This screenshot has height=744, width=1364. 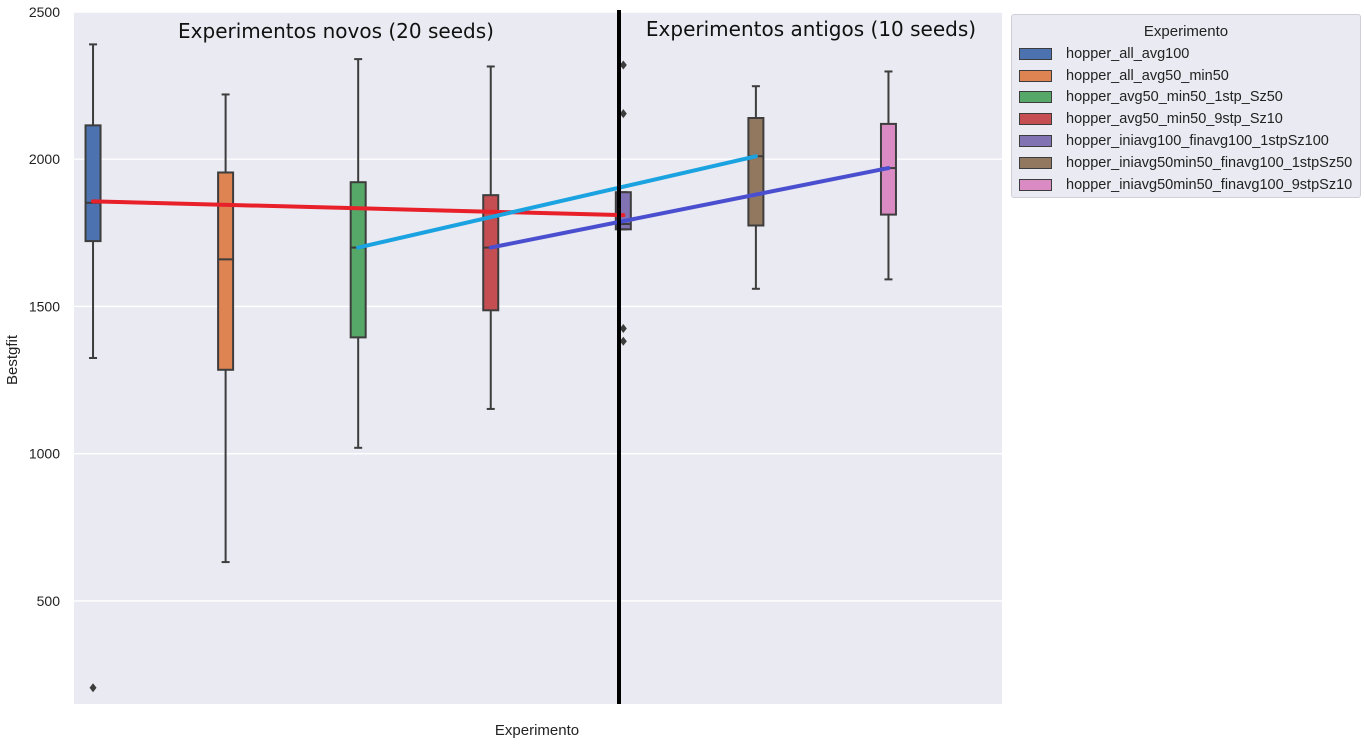 I want to click on legend-label: hopper_avg50_min50_9stp_Sz10, so click(x=1174, y=119).